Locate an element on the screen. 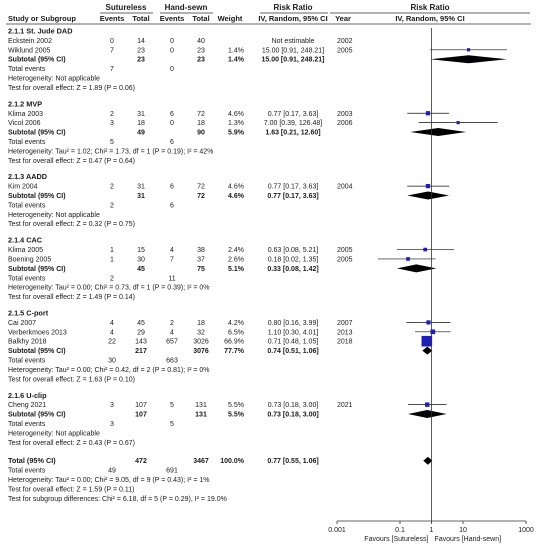 The image size is (537, 550). header-year: Year is located at coordinates (343, 18).